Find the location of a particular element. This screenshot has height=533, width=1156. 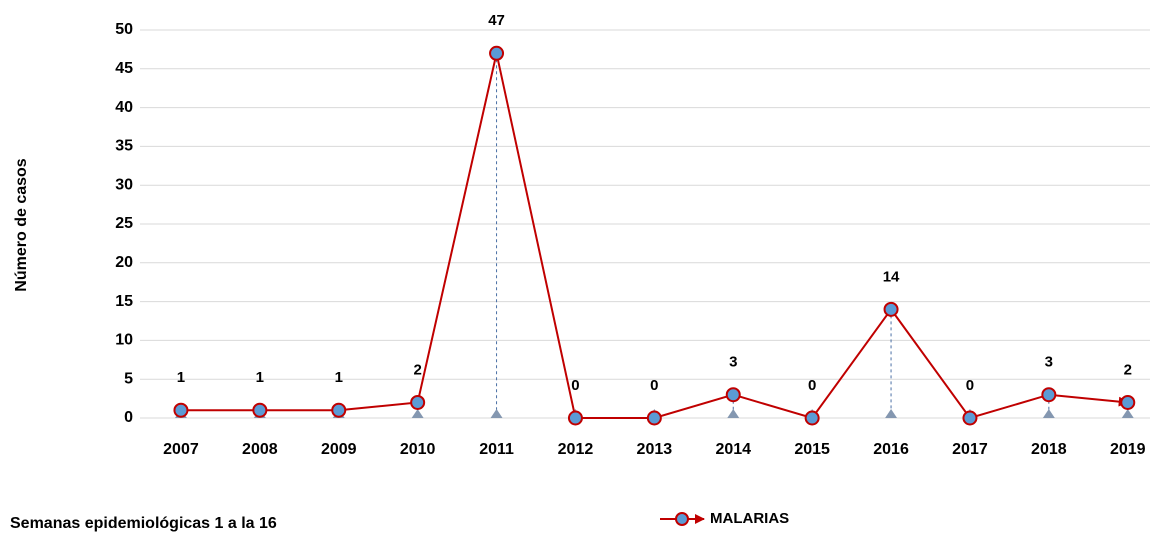

y-axis-label: Número de casos is located at coordinates (21, 224).